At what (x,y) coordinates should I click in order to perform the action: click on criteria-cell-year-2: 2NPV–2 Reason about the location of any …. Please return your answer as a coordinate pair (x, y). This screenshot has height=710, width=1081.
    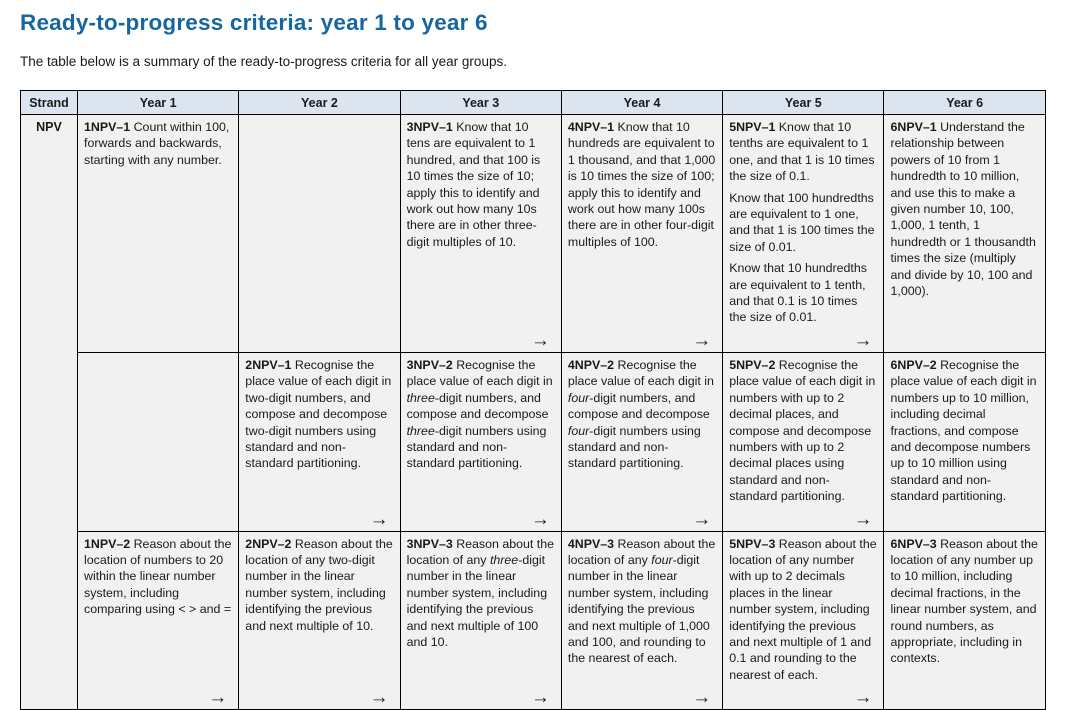
    Looking at the image, I should click on (319, 620).